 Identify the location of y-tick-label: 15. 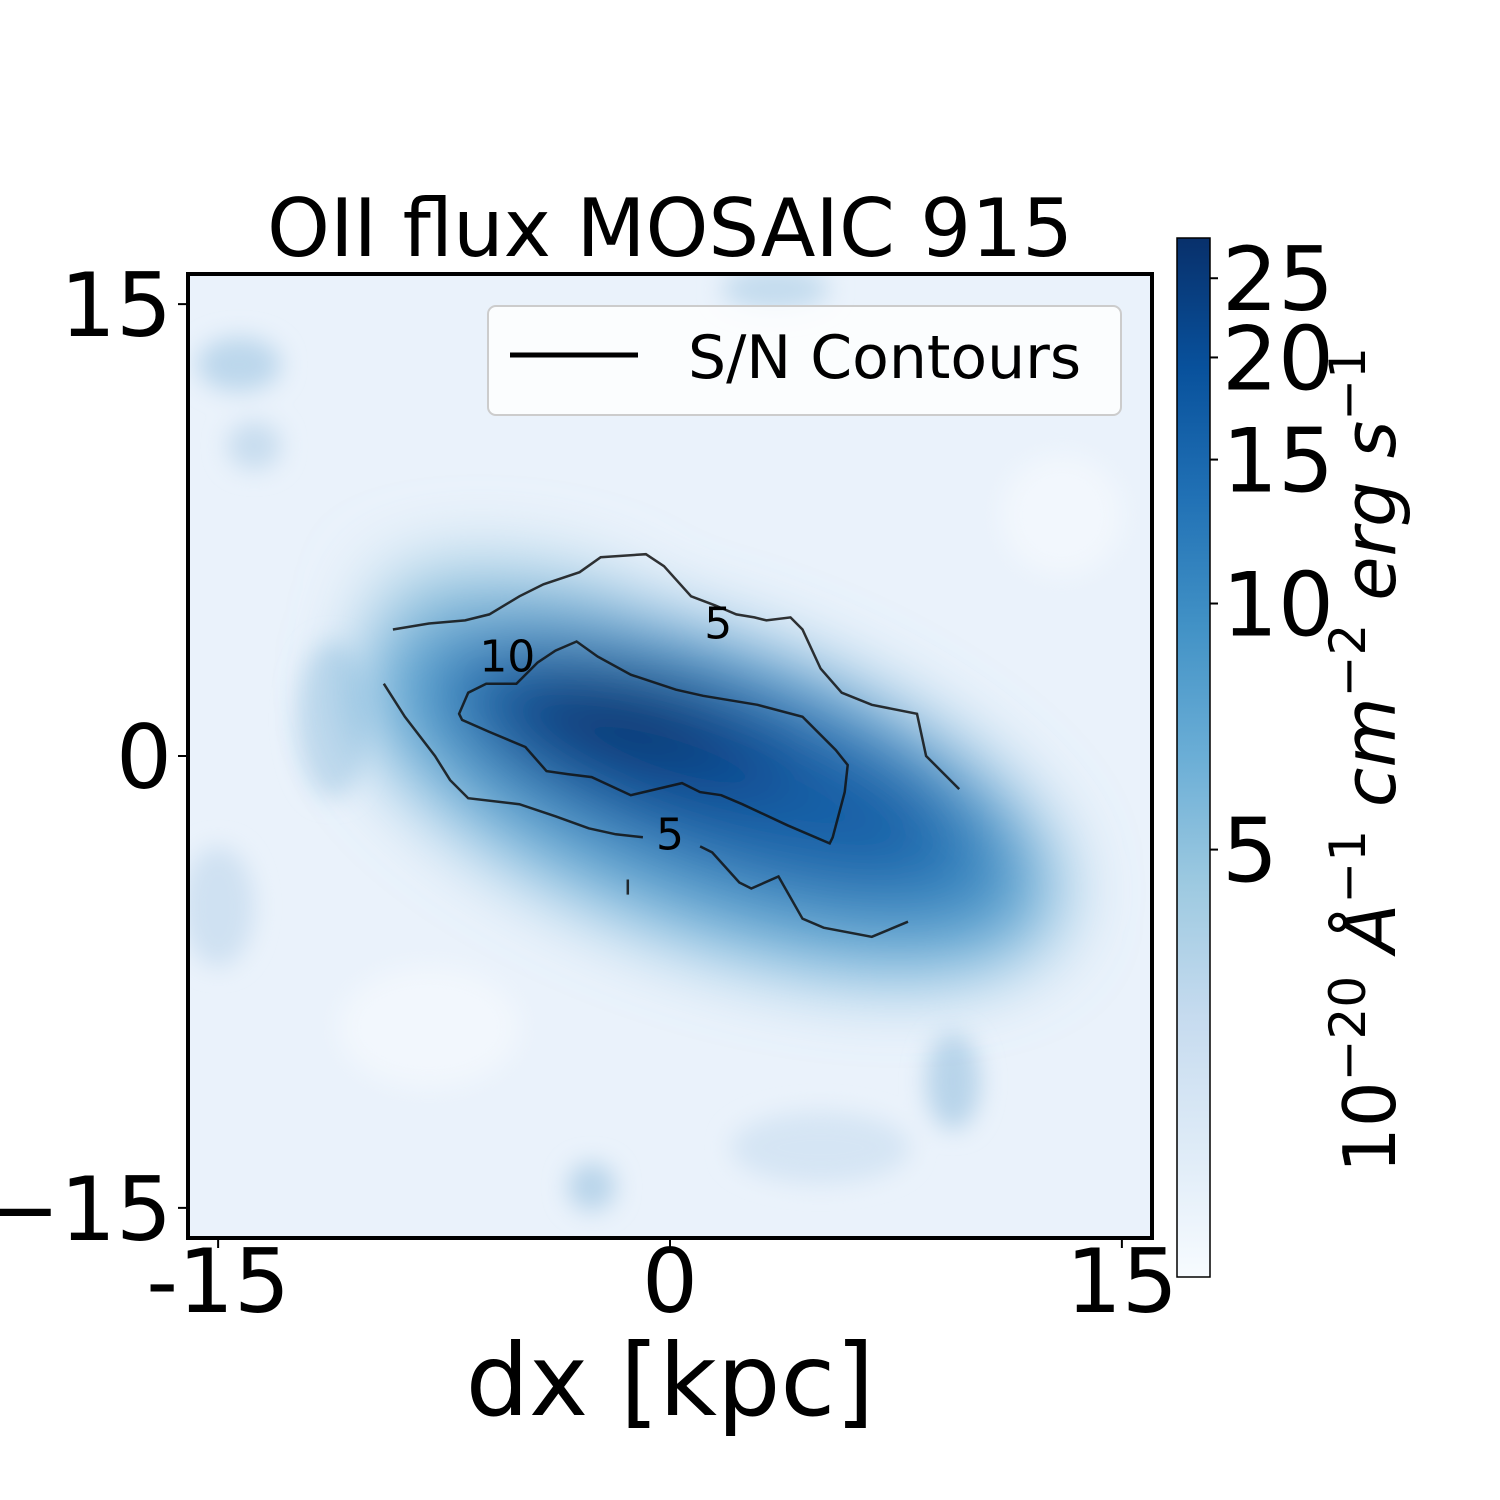
(116, 305).